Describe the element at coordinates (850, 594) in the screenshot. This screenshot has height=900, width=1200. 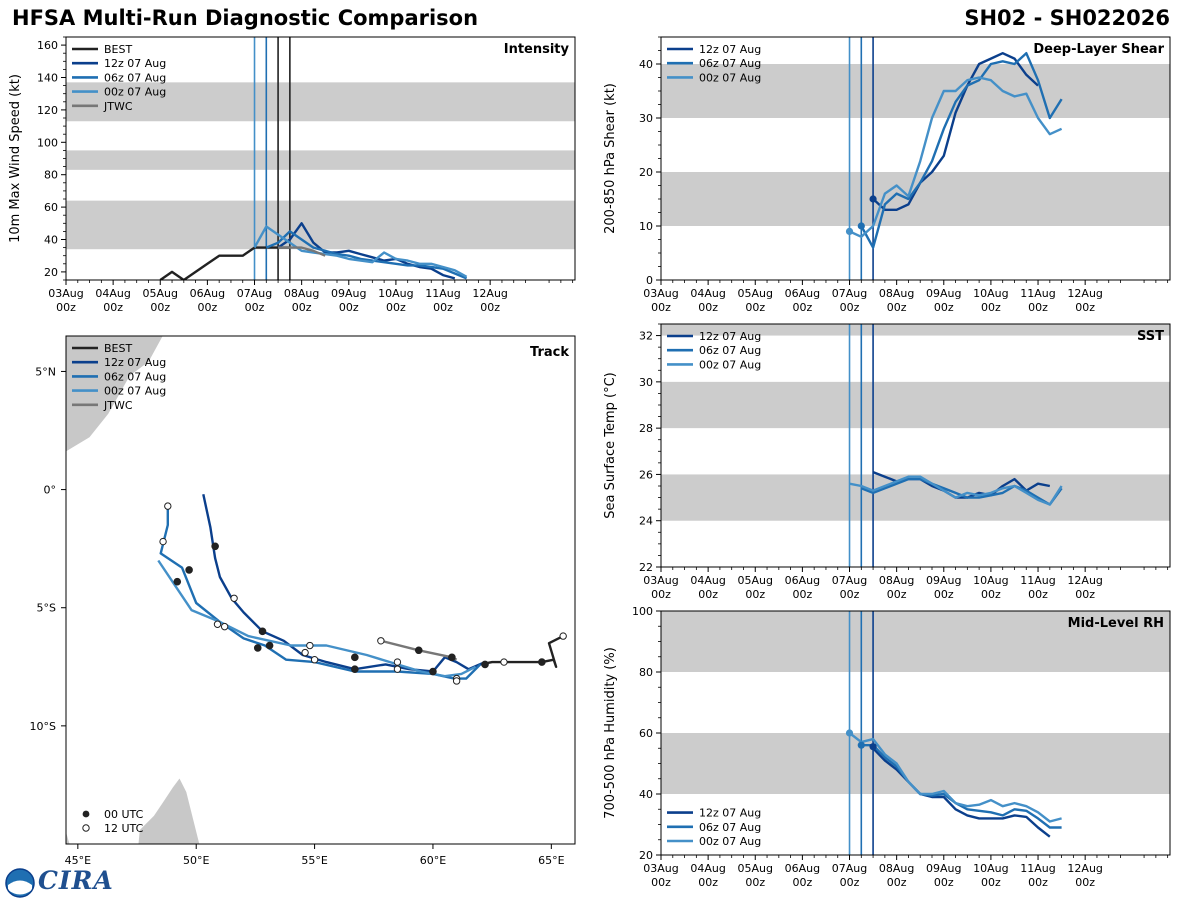
I see `sst-xtick-bot-4: 00z` at that location.